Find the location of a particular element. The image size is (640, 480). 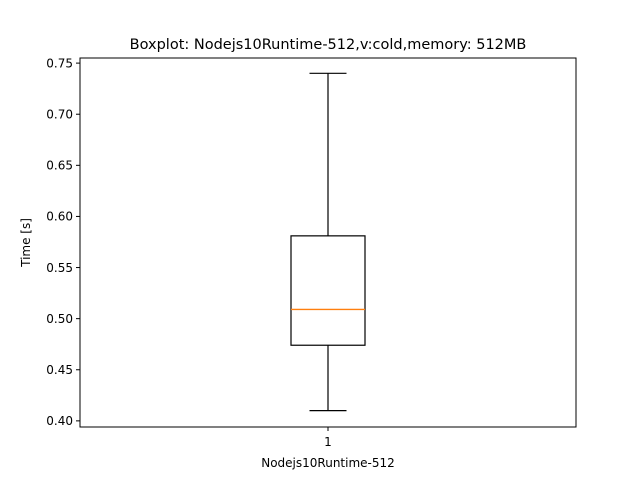

x-axis: 1 is located at coordinates (328, 438).